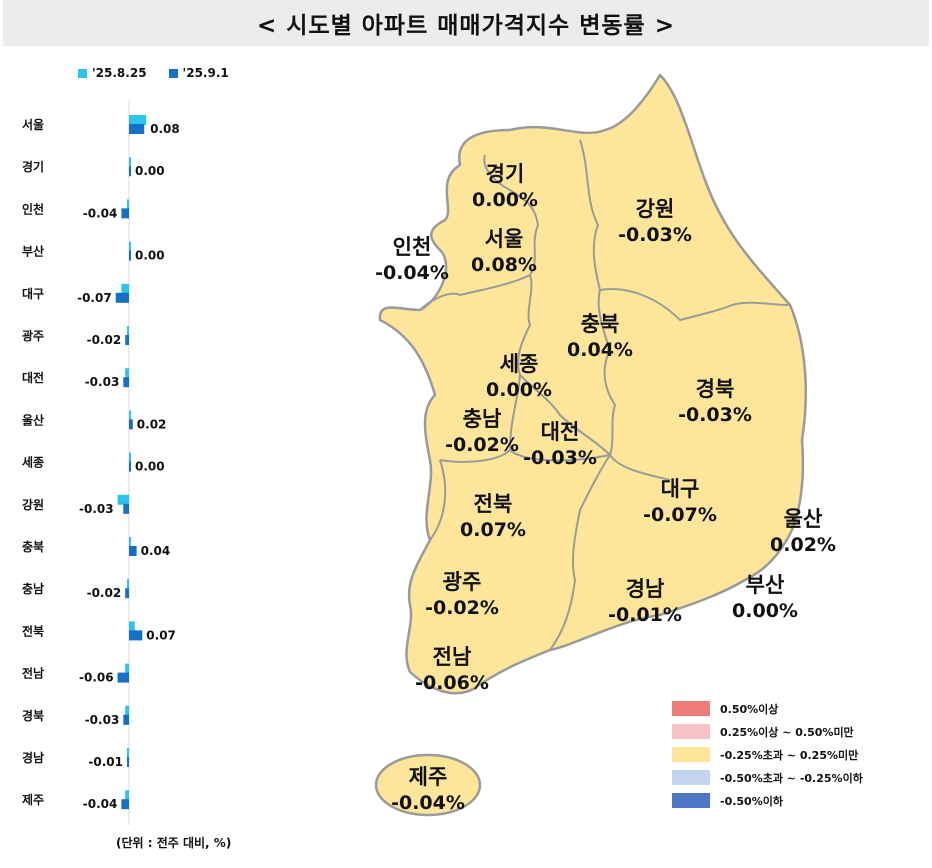 The width and height of the screenshot is (932, 868). Describe the element at coordinates (104, 340) in the screenshot. I see `data-label: -0.02` at that location.